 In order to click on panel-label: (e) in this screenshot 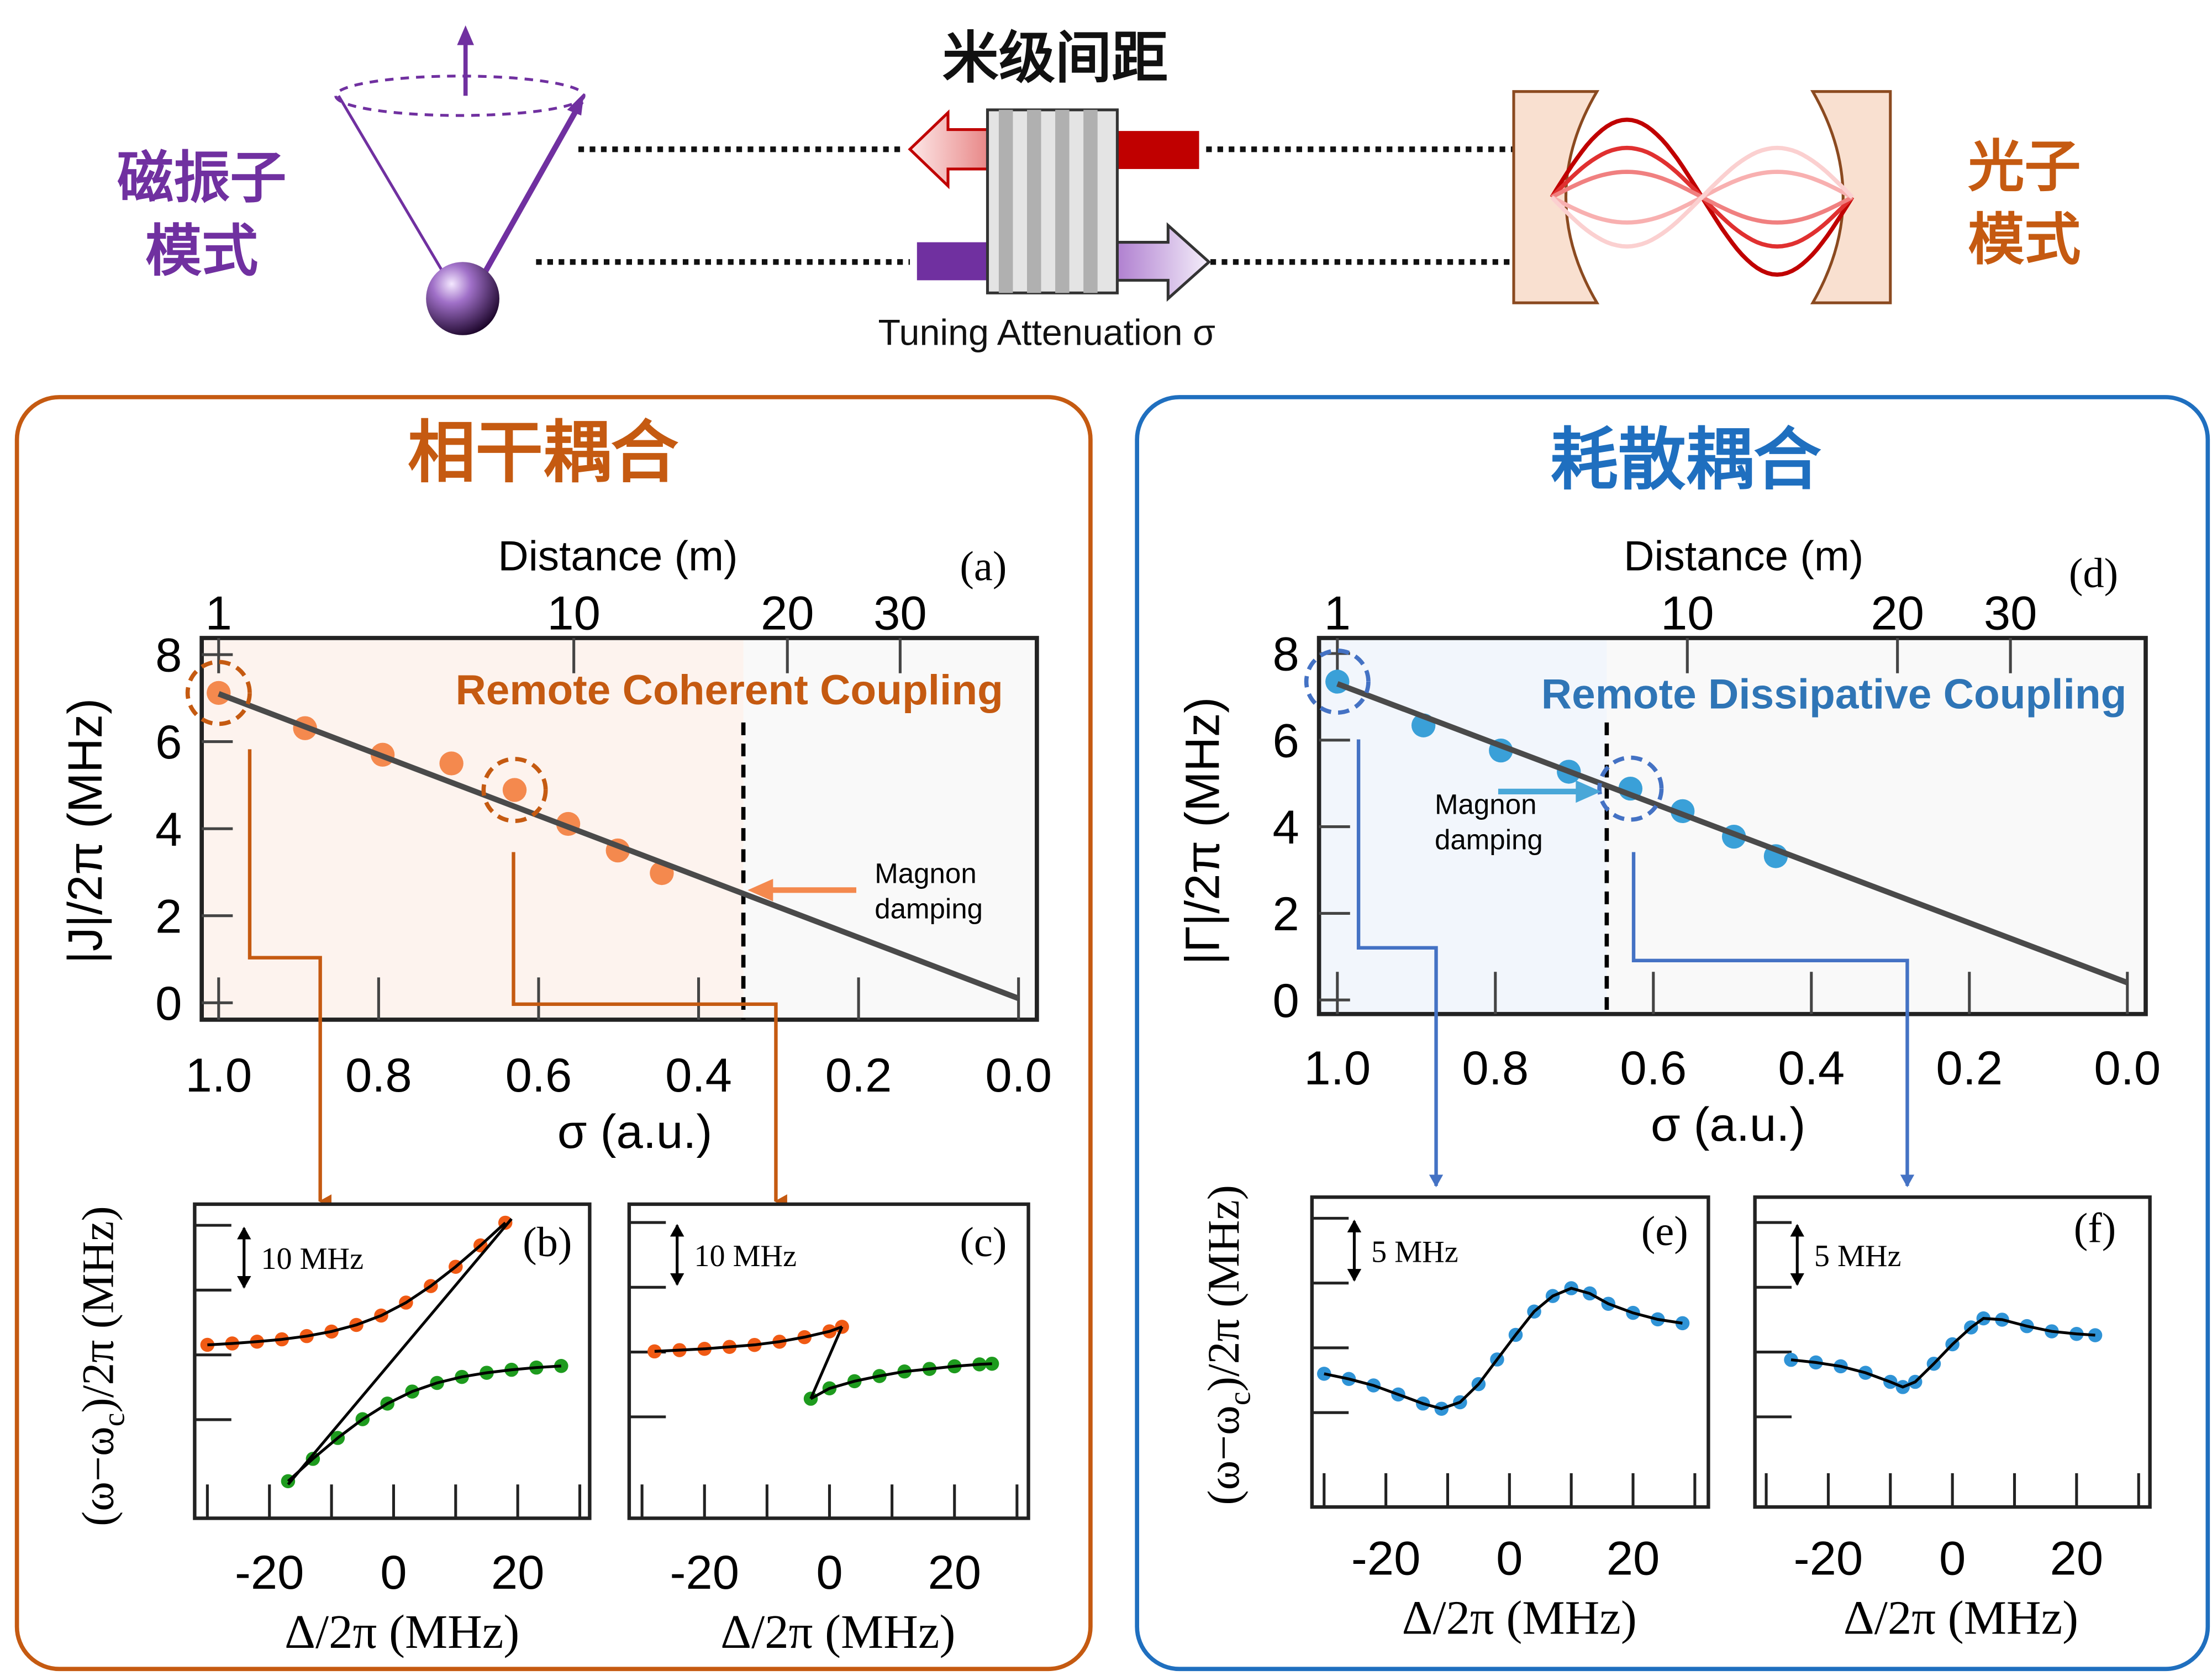, I will do `click(1664, 1231)`.